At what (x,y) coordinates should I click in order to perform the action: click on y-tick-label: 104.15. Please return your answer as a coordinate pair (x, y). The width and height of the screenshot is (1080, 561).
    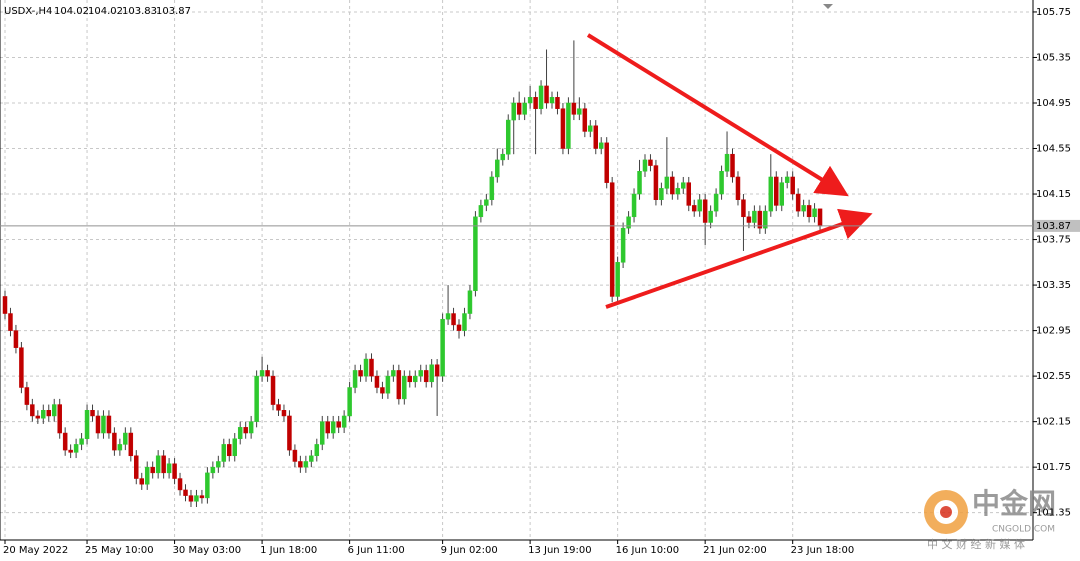
    Looking at the image, I should click on (1053, 194).